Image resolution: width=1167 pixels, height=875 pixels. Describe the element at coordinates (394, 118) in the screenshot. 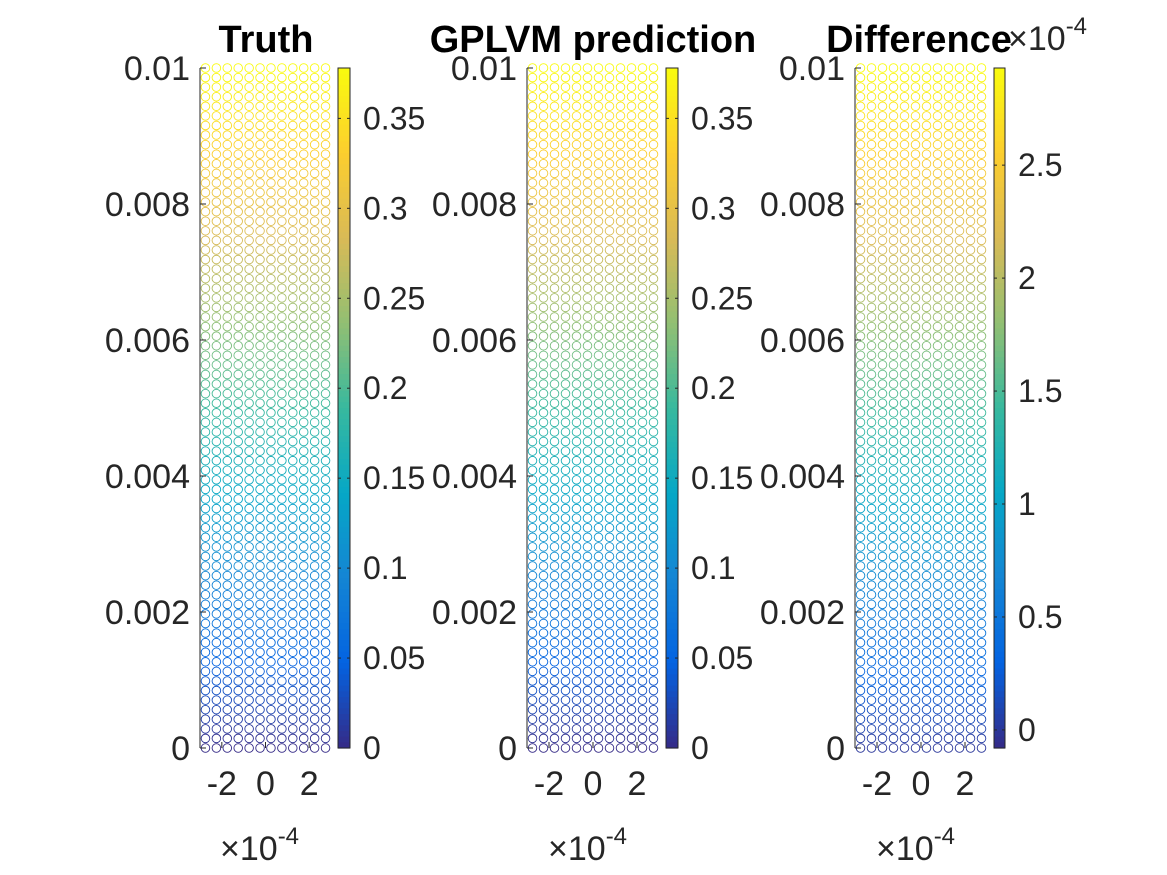

I see `colorbar-tick-label: 0.35` at that location.